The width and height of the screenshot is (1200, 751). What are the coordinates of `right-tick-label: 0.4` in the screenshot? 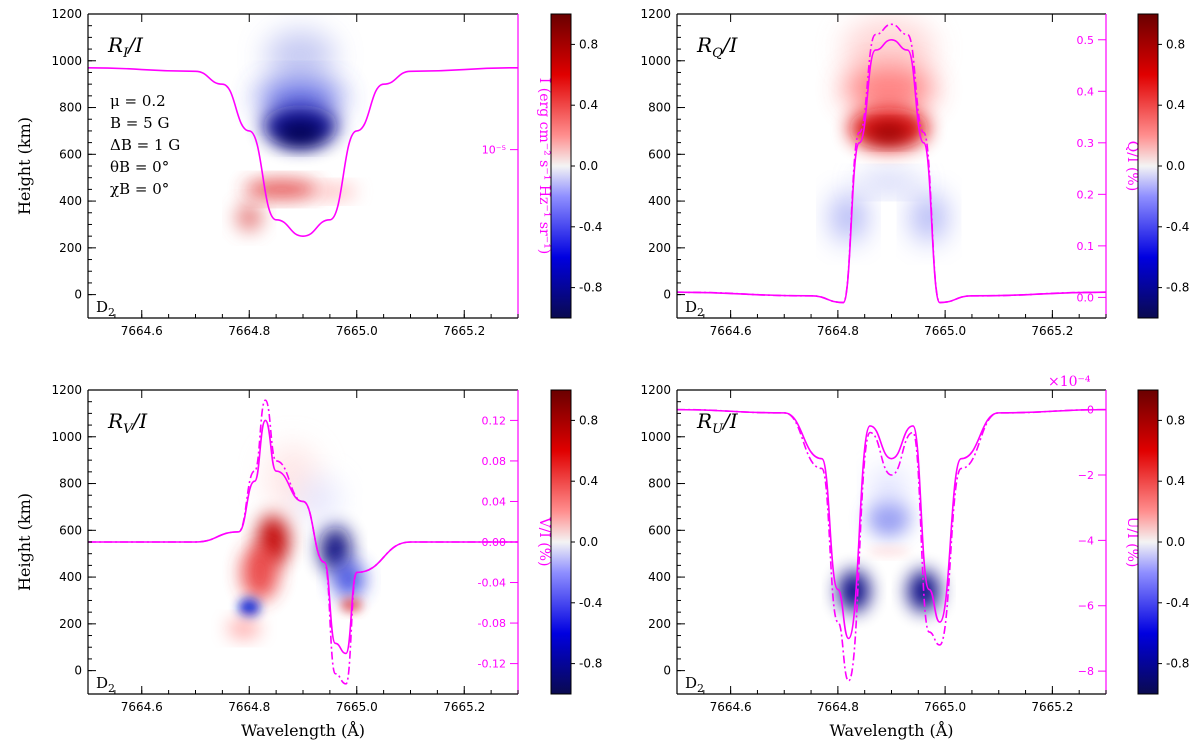 It's located at (1086, 91).